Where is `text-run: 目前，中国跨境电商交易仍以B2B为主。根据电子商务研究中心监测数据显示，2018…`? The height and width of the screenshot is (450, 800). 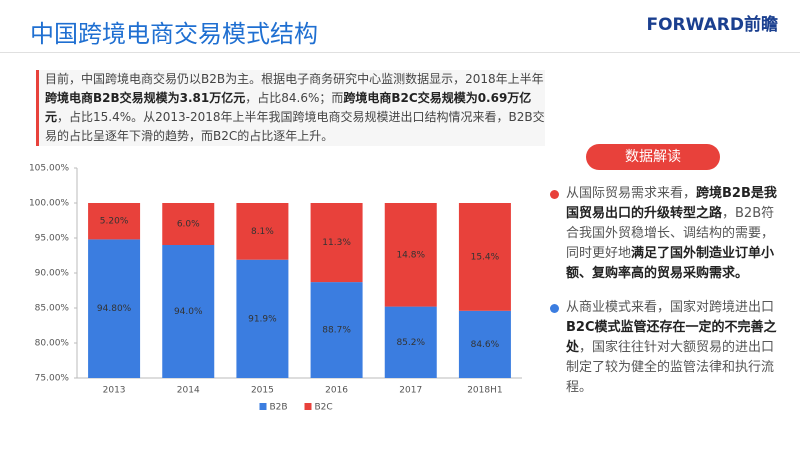
text-run: 目前，中国跨境电商交易仍以B2B为主。根据电子商务研究中心监测数据显示，2018… is located at coordinates (294, 79).